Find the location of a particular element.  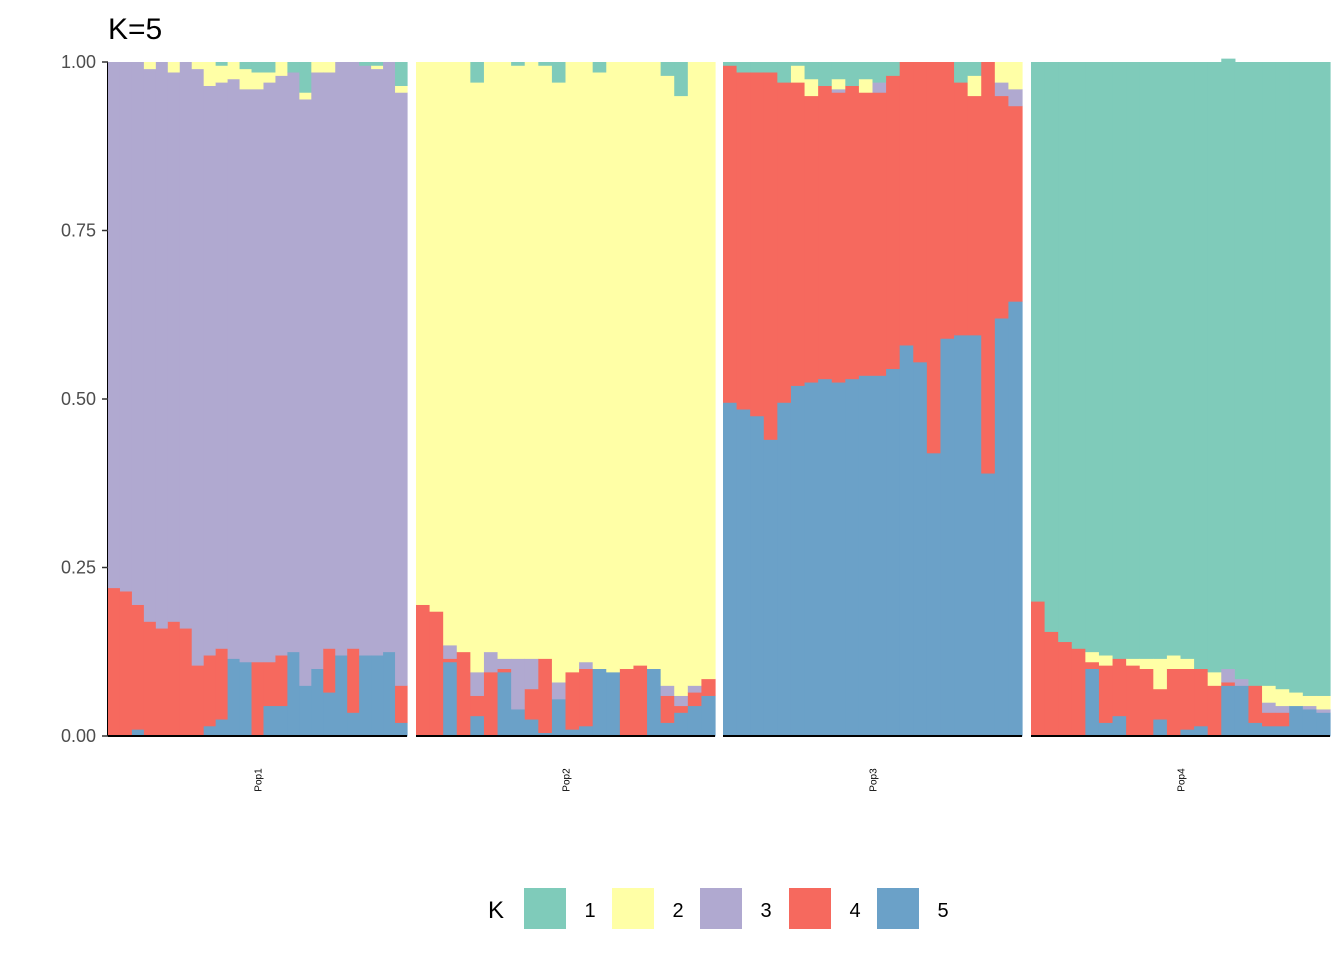

legend-label: 3 is located at coordinates (765, 911).